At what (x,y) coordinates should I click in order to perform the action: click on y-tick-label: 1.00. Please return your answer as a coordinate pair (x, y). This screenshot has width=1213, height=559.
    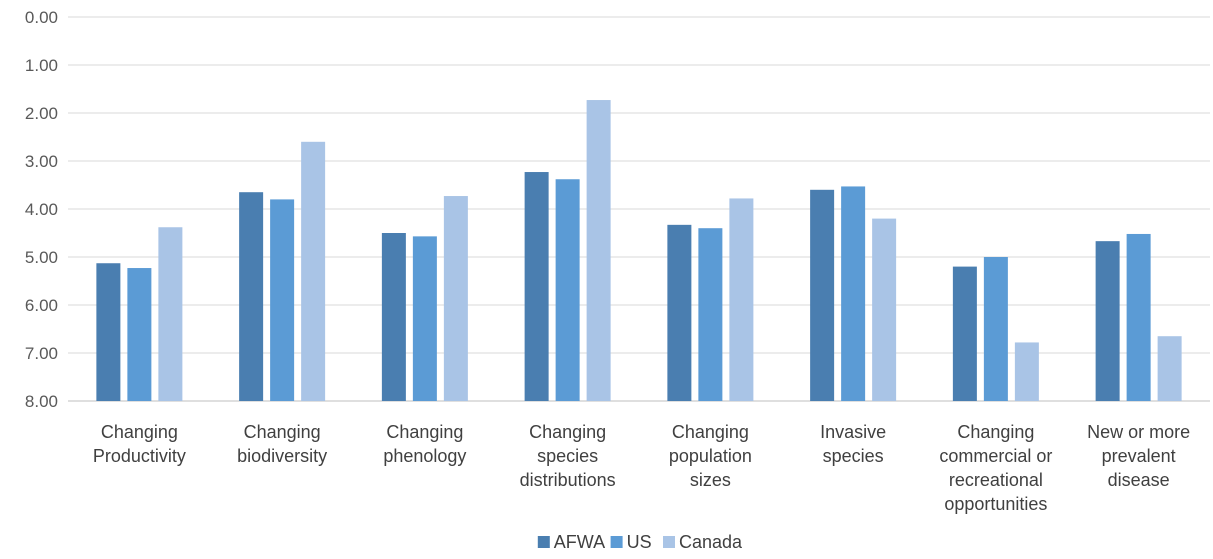
    Looking at the image, I should click on (41, 65).